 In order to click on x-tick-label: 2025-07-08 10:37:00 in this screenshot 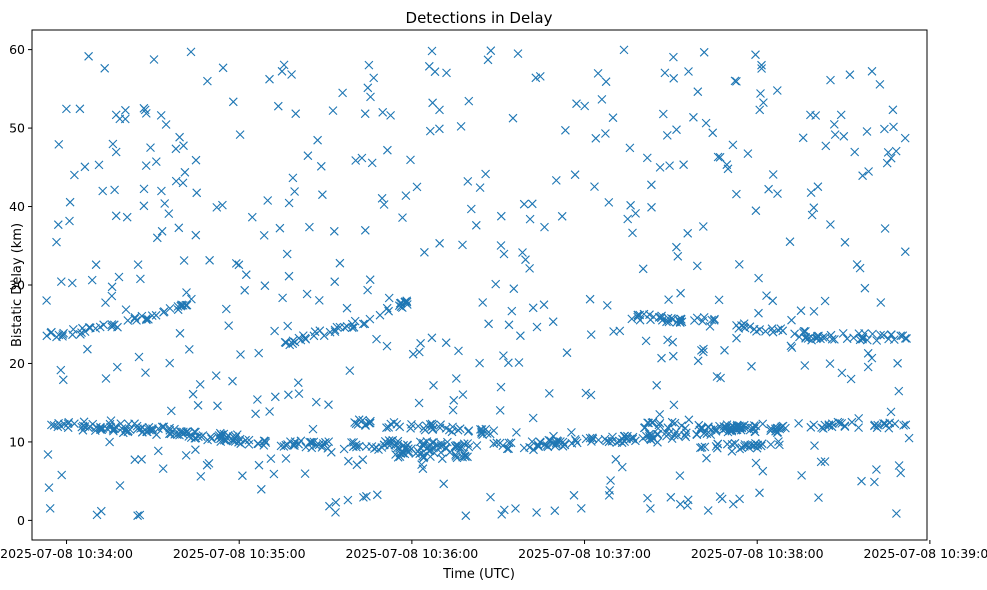, I will do `click(584, 553)`.